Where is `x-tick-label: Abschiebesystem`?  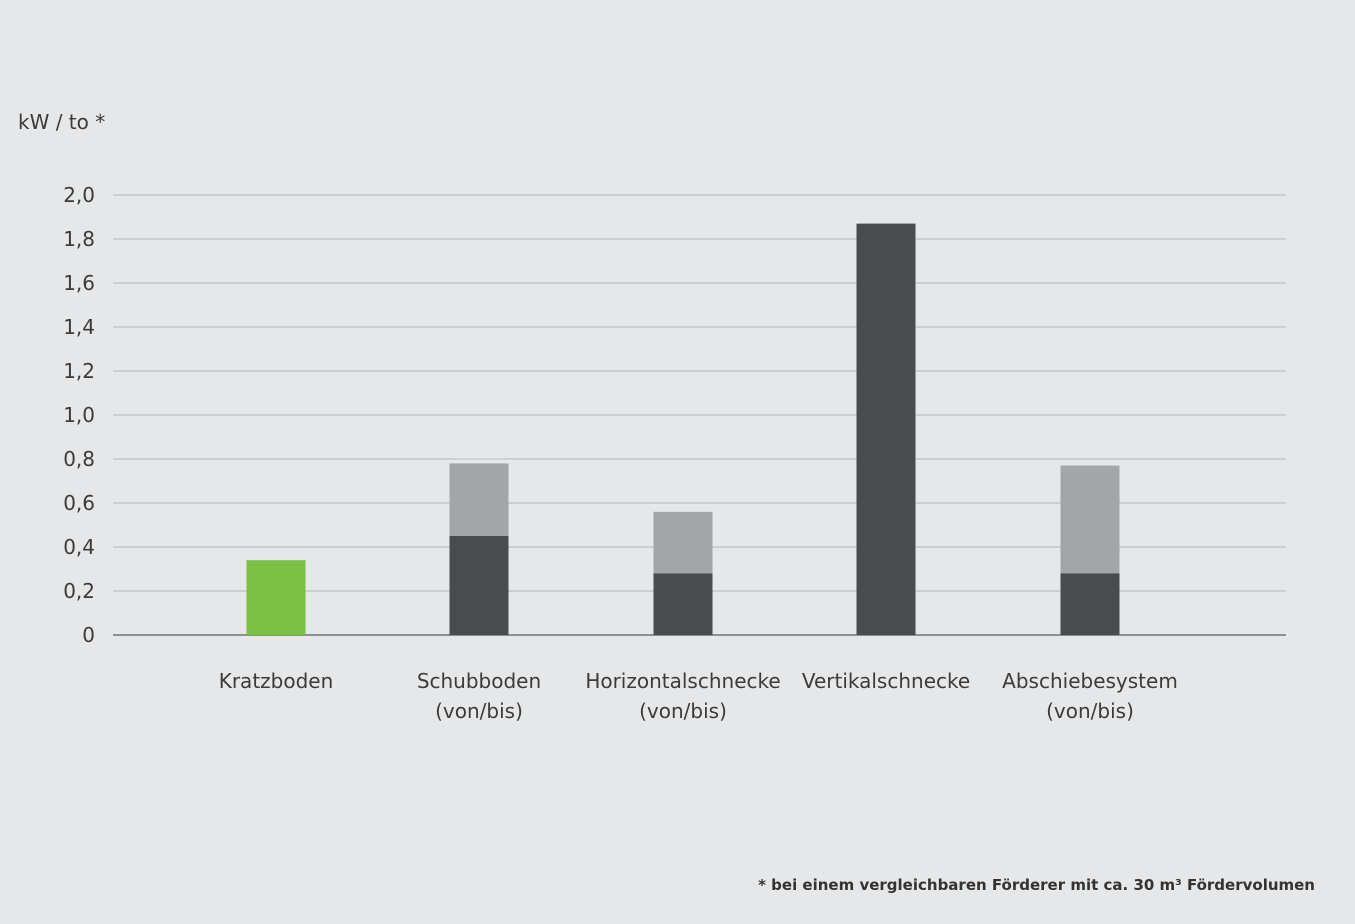 x-tick-label: Abschiebesystem is located at coordinates (1090, 681).